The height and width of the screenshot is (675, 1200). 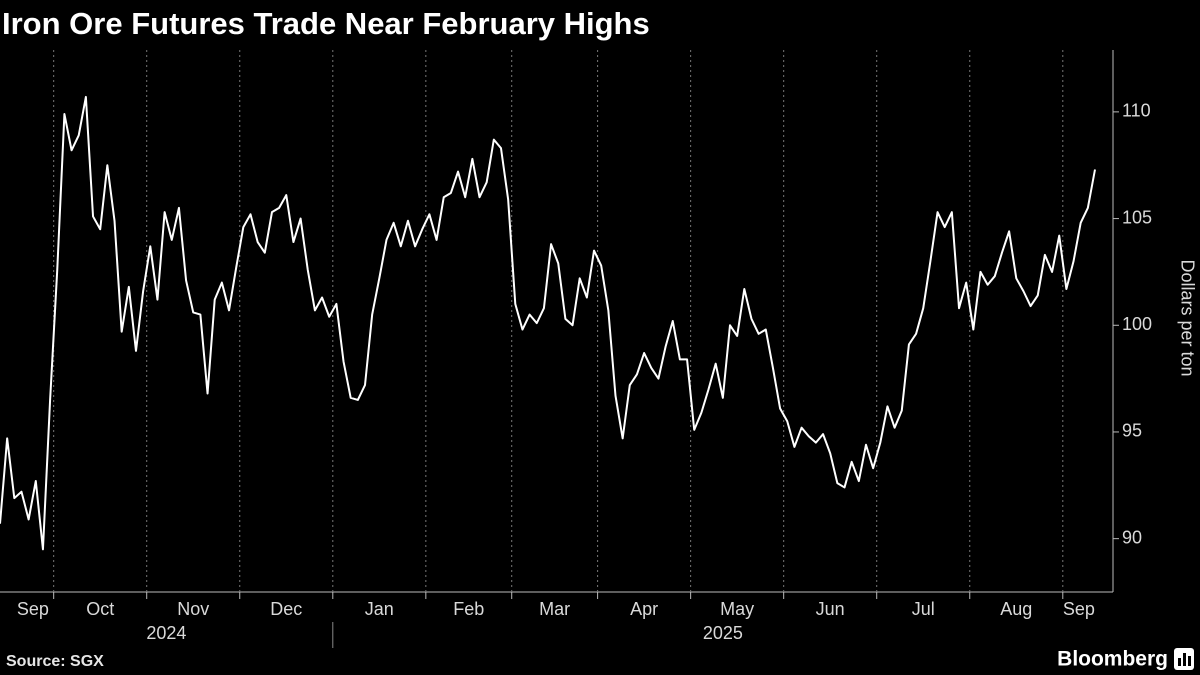 What do you see at coordinates (1137, 324) in the screenshot?
I see `y-tick-label: 100` at bounding box center [1137, 324].